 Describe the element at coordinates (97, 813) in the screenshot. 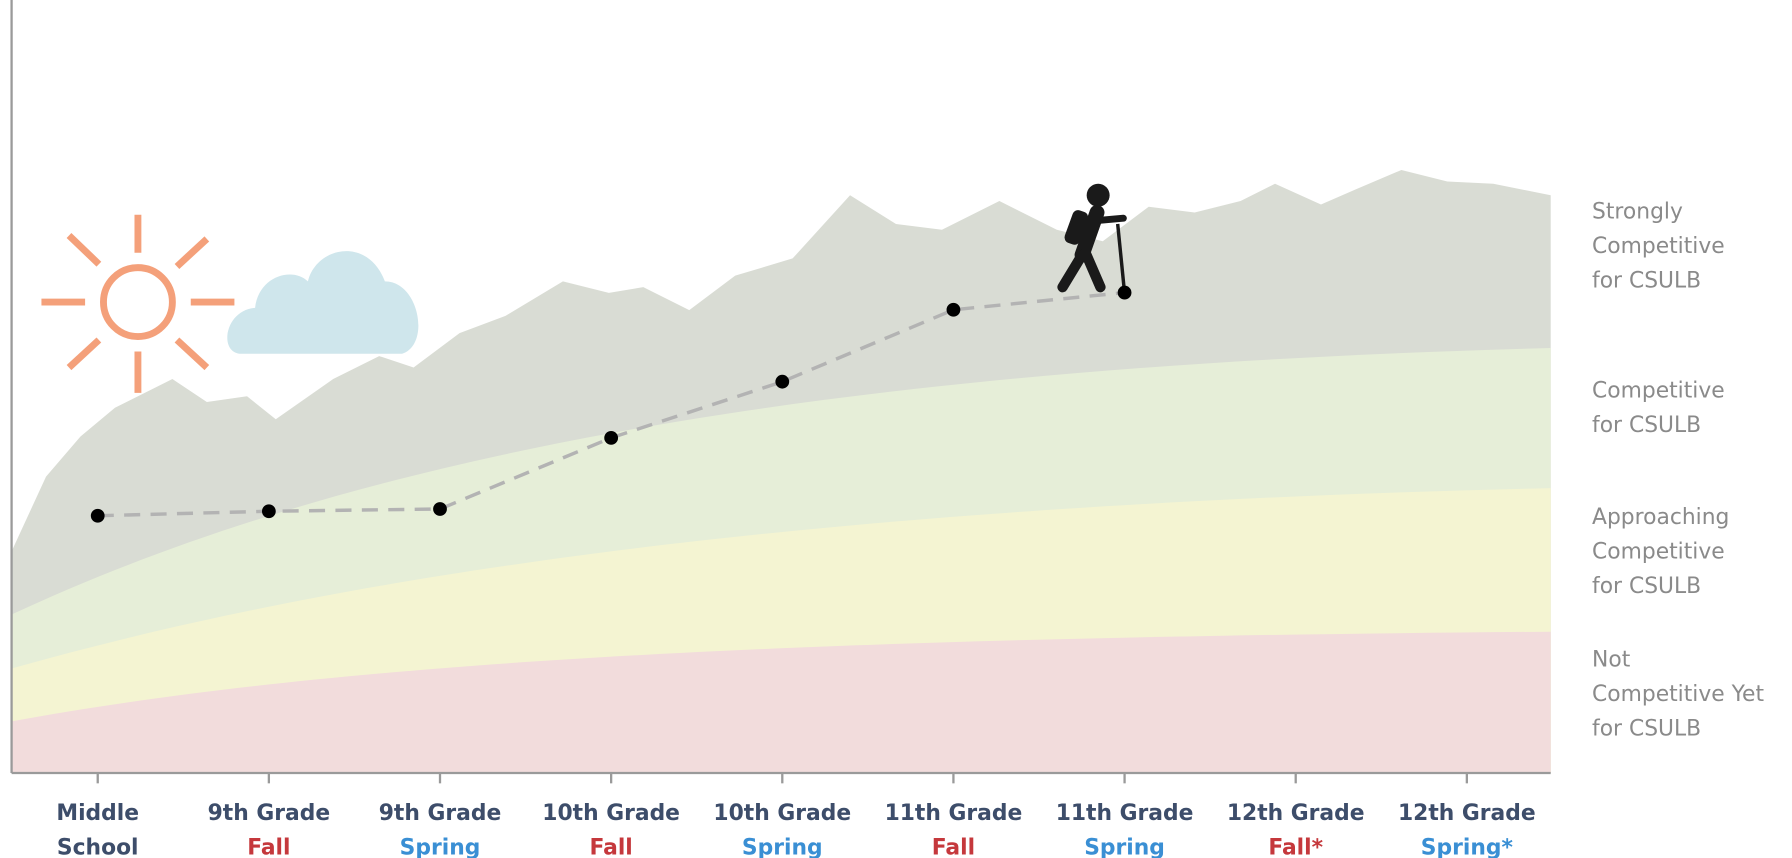

I see `x-tick-label: Middle` at that location.